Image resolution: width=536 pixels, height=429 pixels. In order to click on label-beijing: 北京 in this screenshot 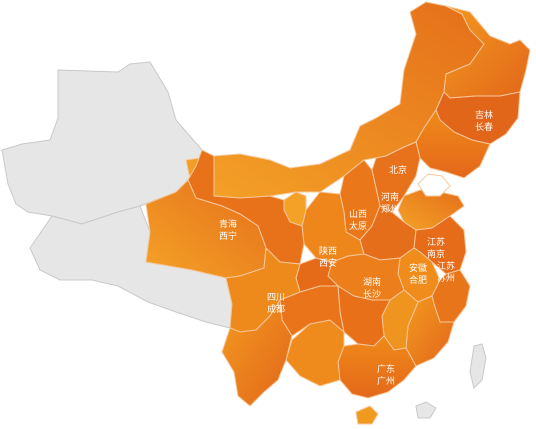, I will do `click(398, 171)`.